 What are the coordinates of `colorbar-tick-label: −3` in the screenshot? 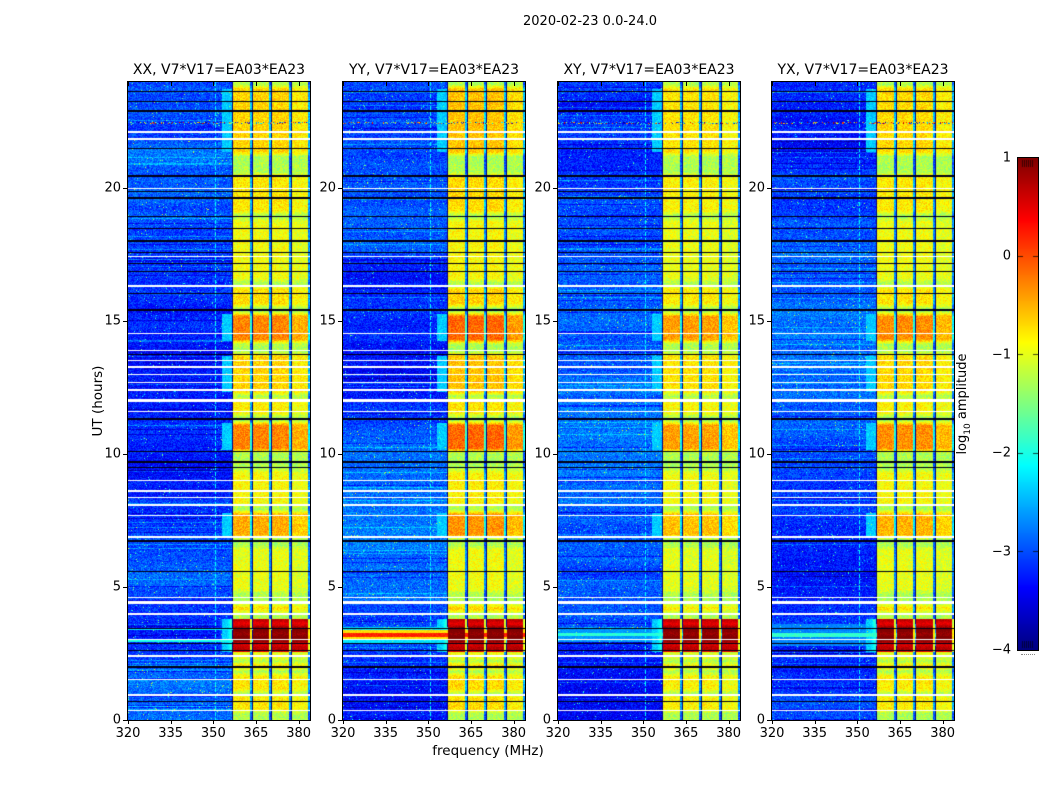 It's located at (1001, 552).